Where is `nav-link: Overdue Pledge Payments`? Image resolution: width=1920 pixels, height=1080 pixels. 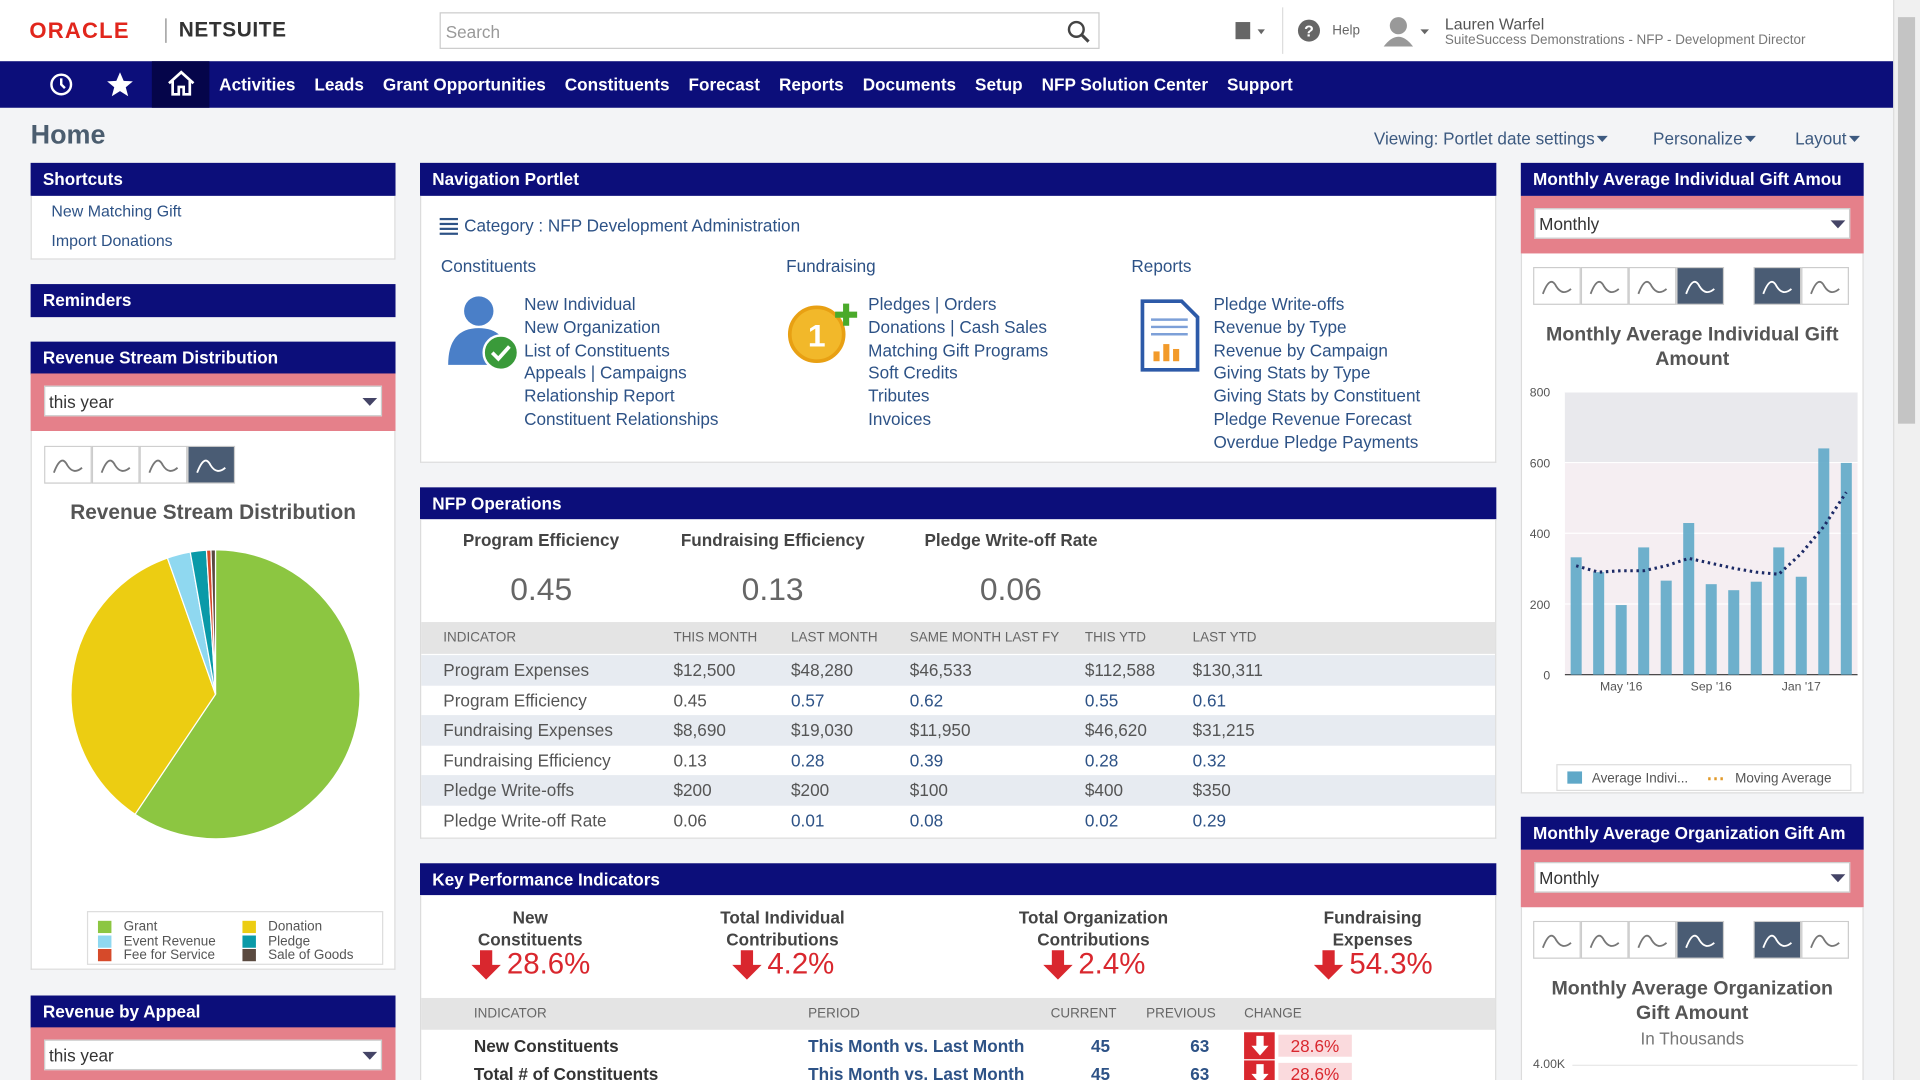
nav-link: Overdue Pledge Payments is located at coordinates (1316, 441).